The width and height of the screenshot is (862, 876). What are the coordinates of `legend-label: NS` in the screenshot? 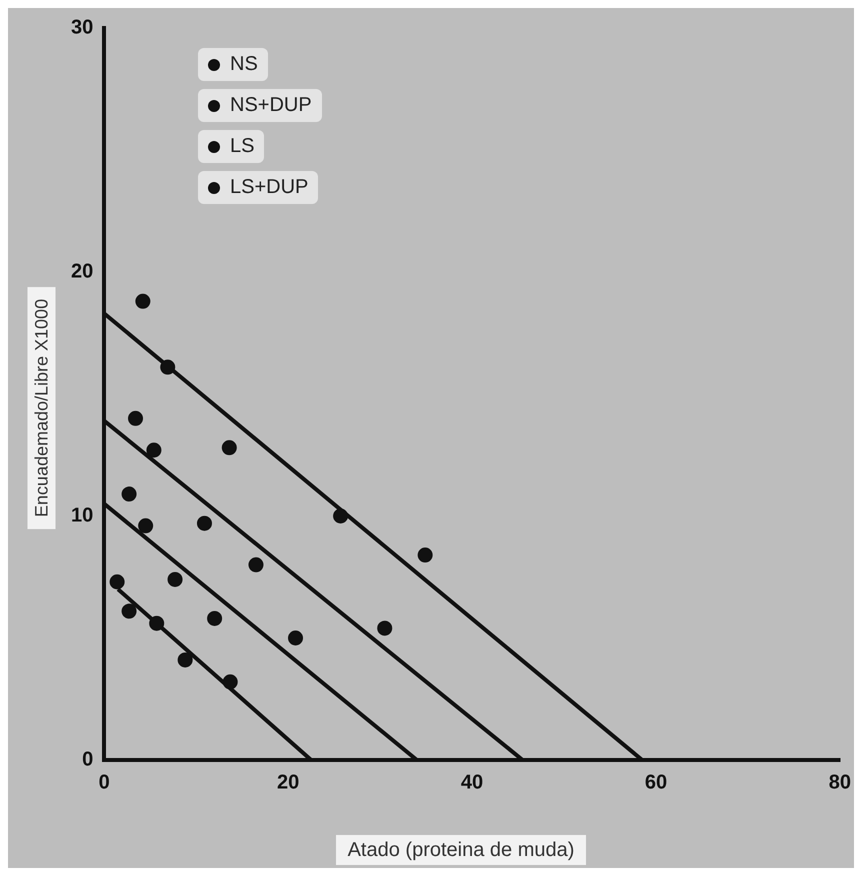 It's located at (244, 64).